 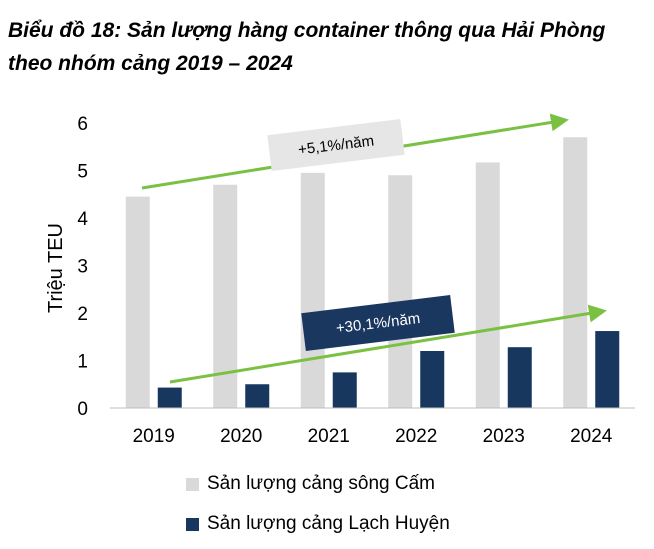 What do you see at coordinates (329, 436) in the screenshot?
I see `x-tick-label: 2021` at bounding box center [329, 436].